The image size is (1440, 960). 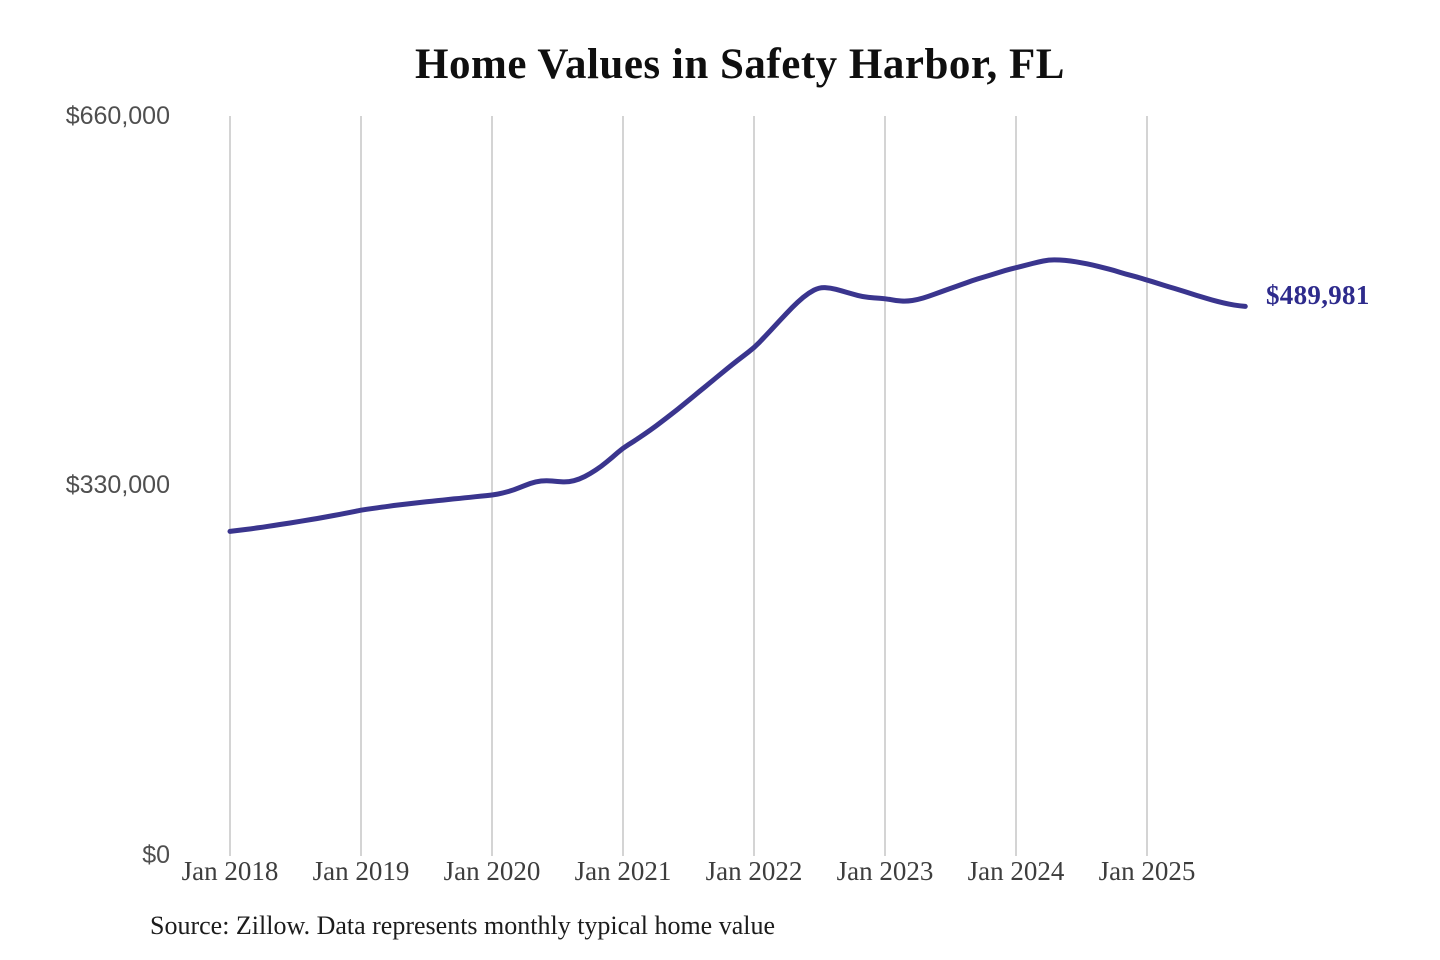 What do you see at coordinates (156, 855) in the screenshot?
I see `y-axis-tick-label: $0` at bounding box center [156, 855].